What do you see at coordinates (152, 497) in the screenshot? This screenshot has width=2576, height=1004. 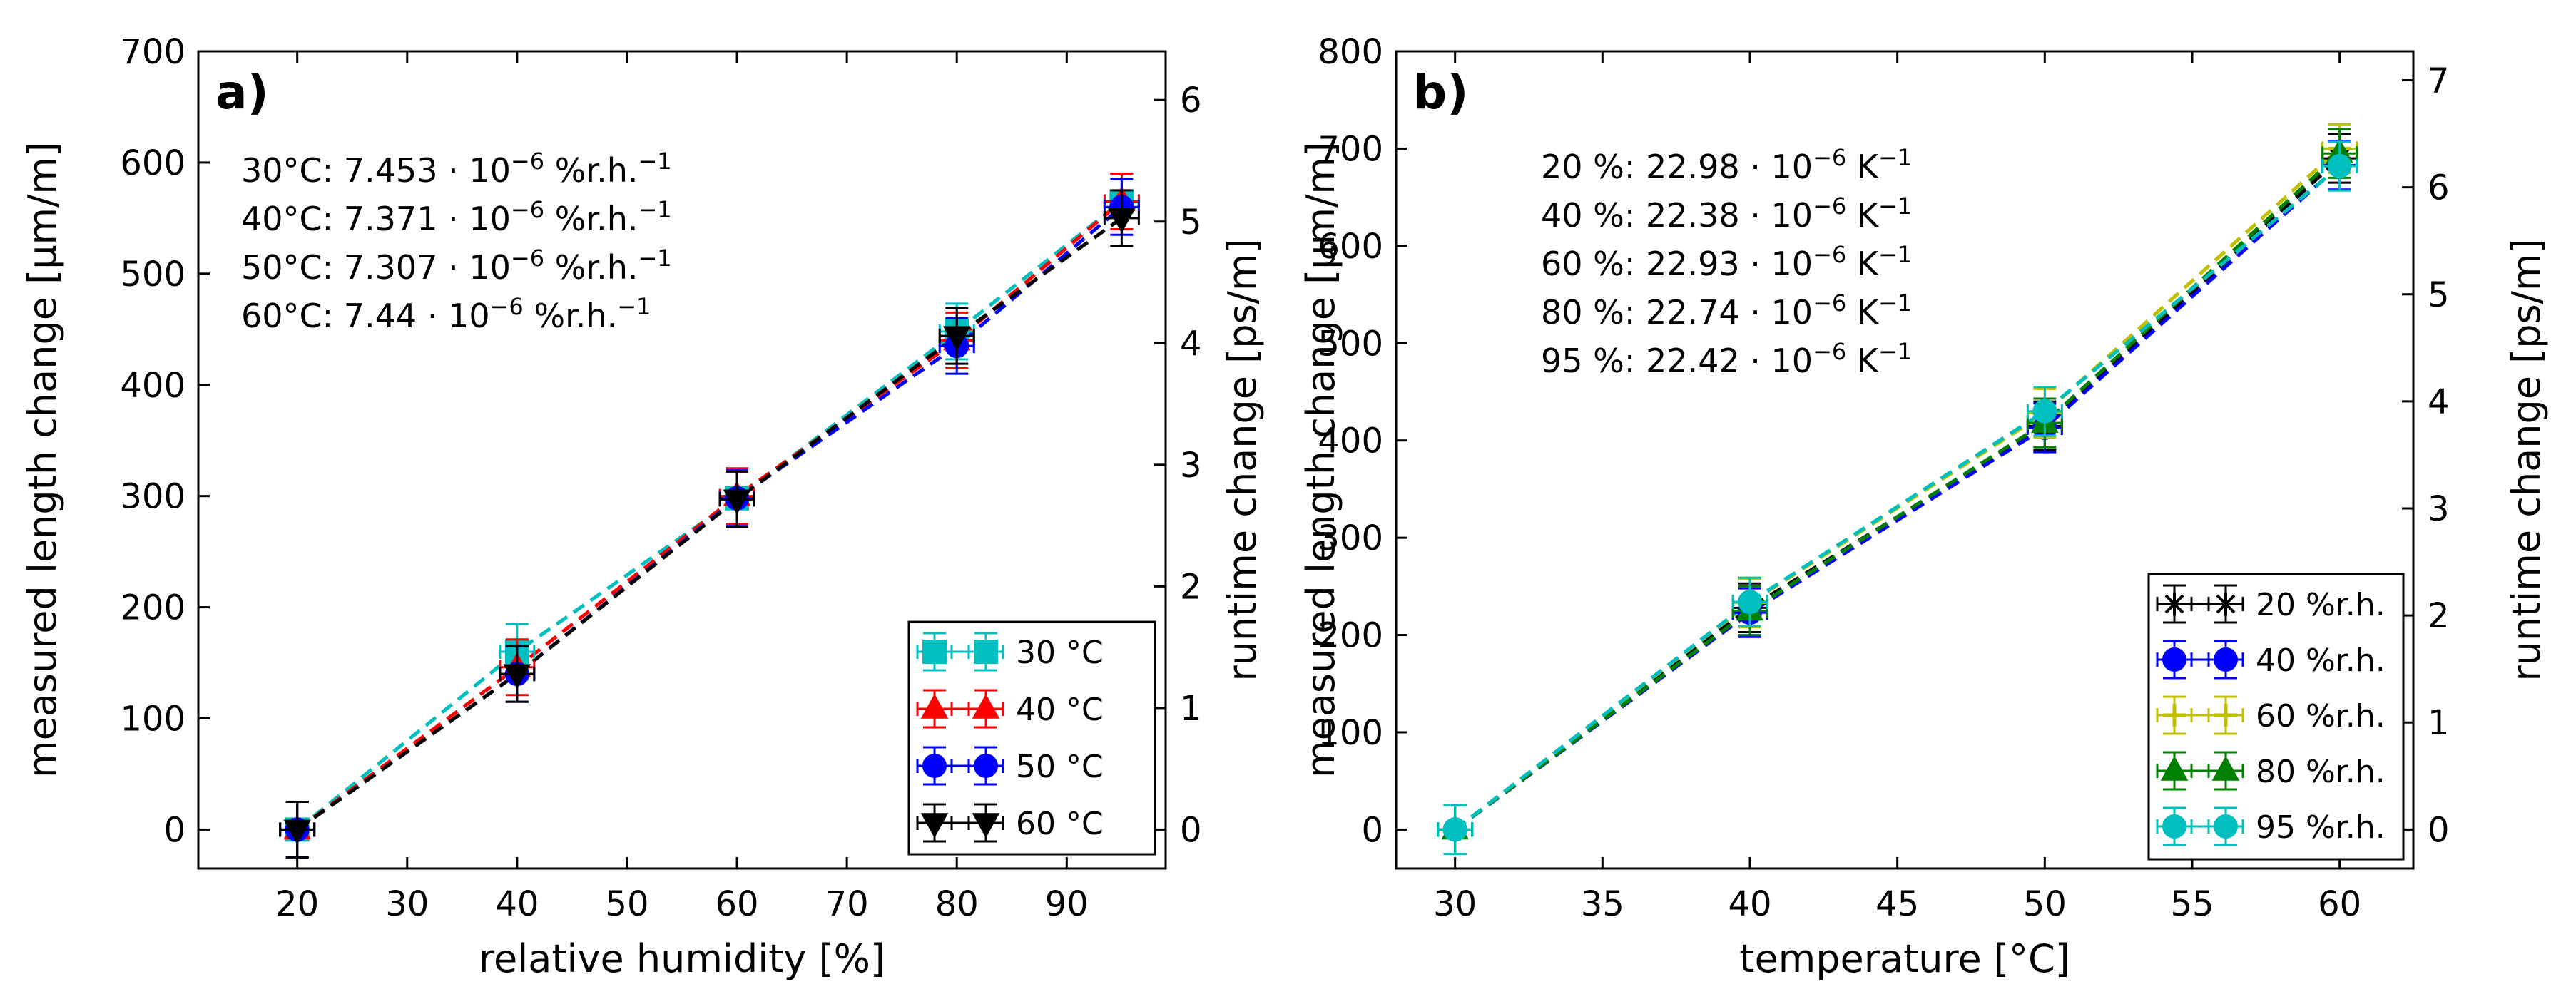 I see `y-tick-label: 300` at bounding box center [152, 497].